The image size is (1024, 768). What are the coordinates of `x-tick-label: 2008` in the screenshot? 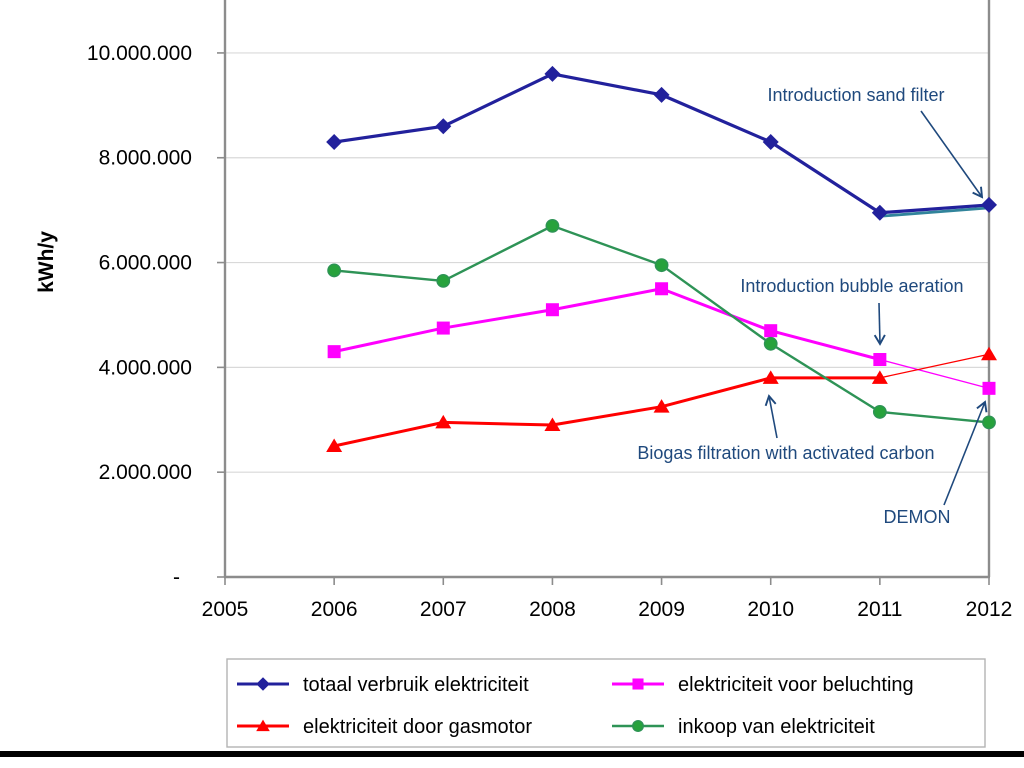 It's located at (552, 609).